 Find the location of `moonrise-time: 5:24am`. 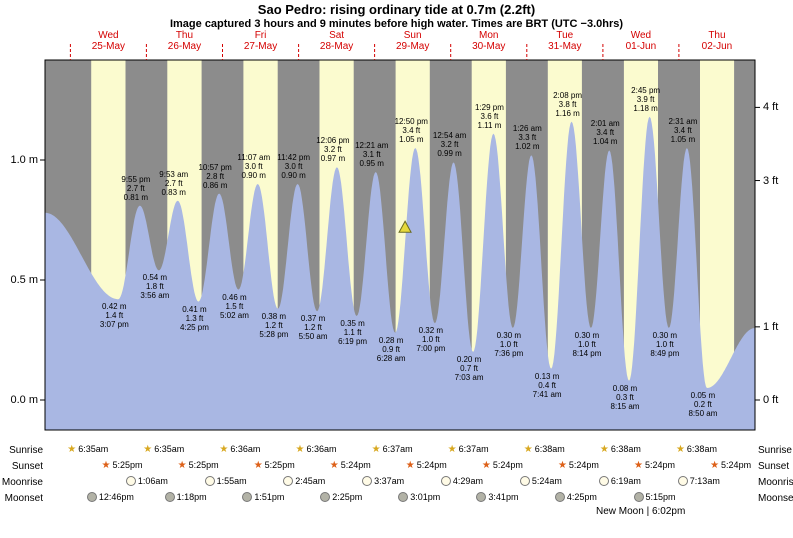

moonrise-time: 5:24am is located at coordinates (546, 481).